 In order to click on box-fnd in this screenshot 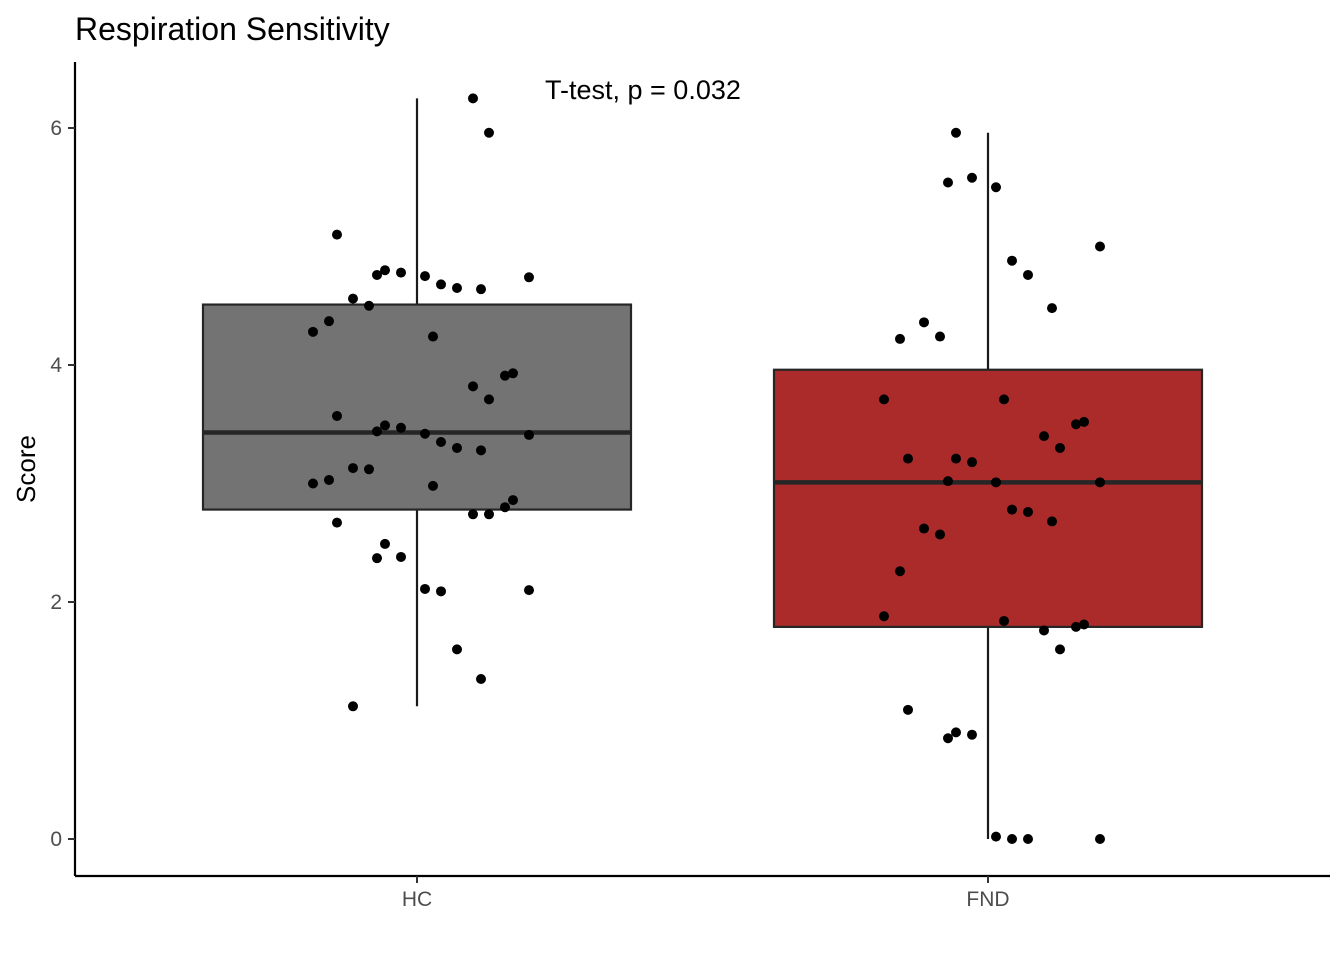, I will do `click(988, 498)`.